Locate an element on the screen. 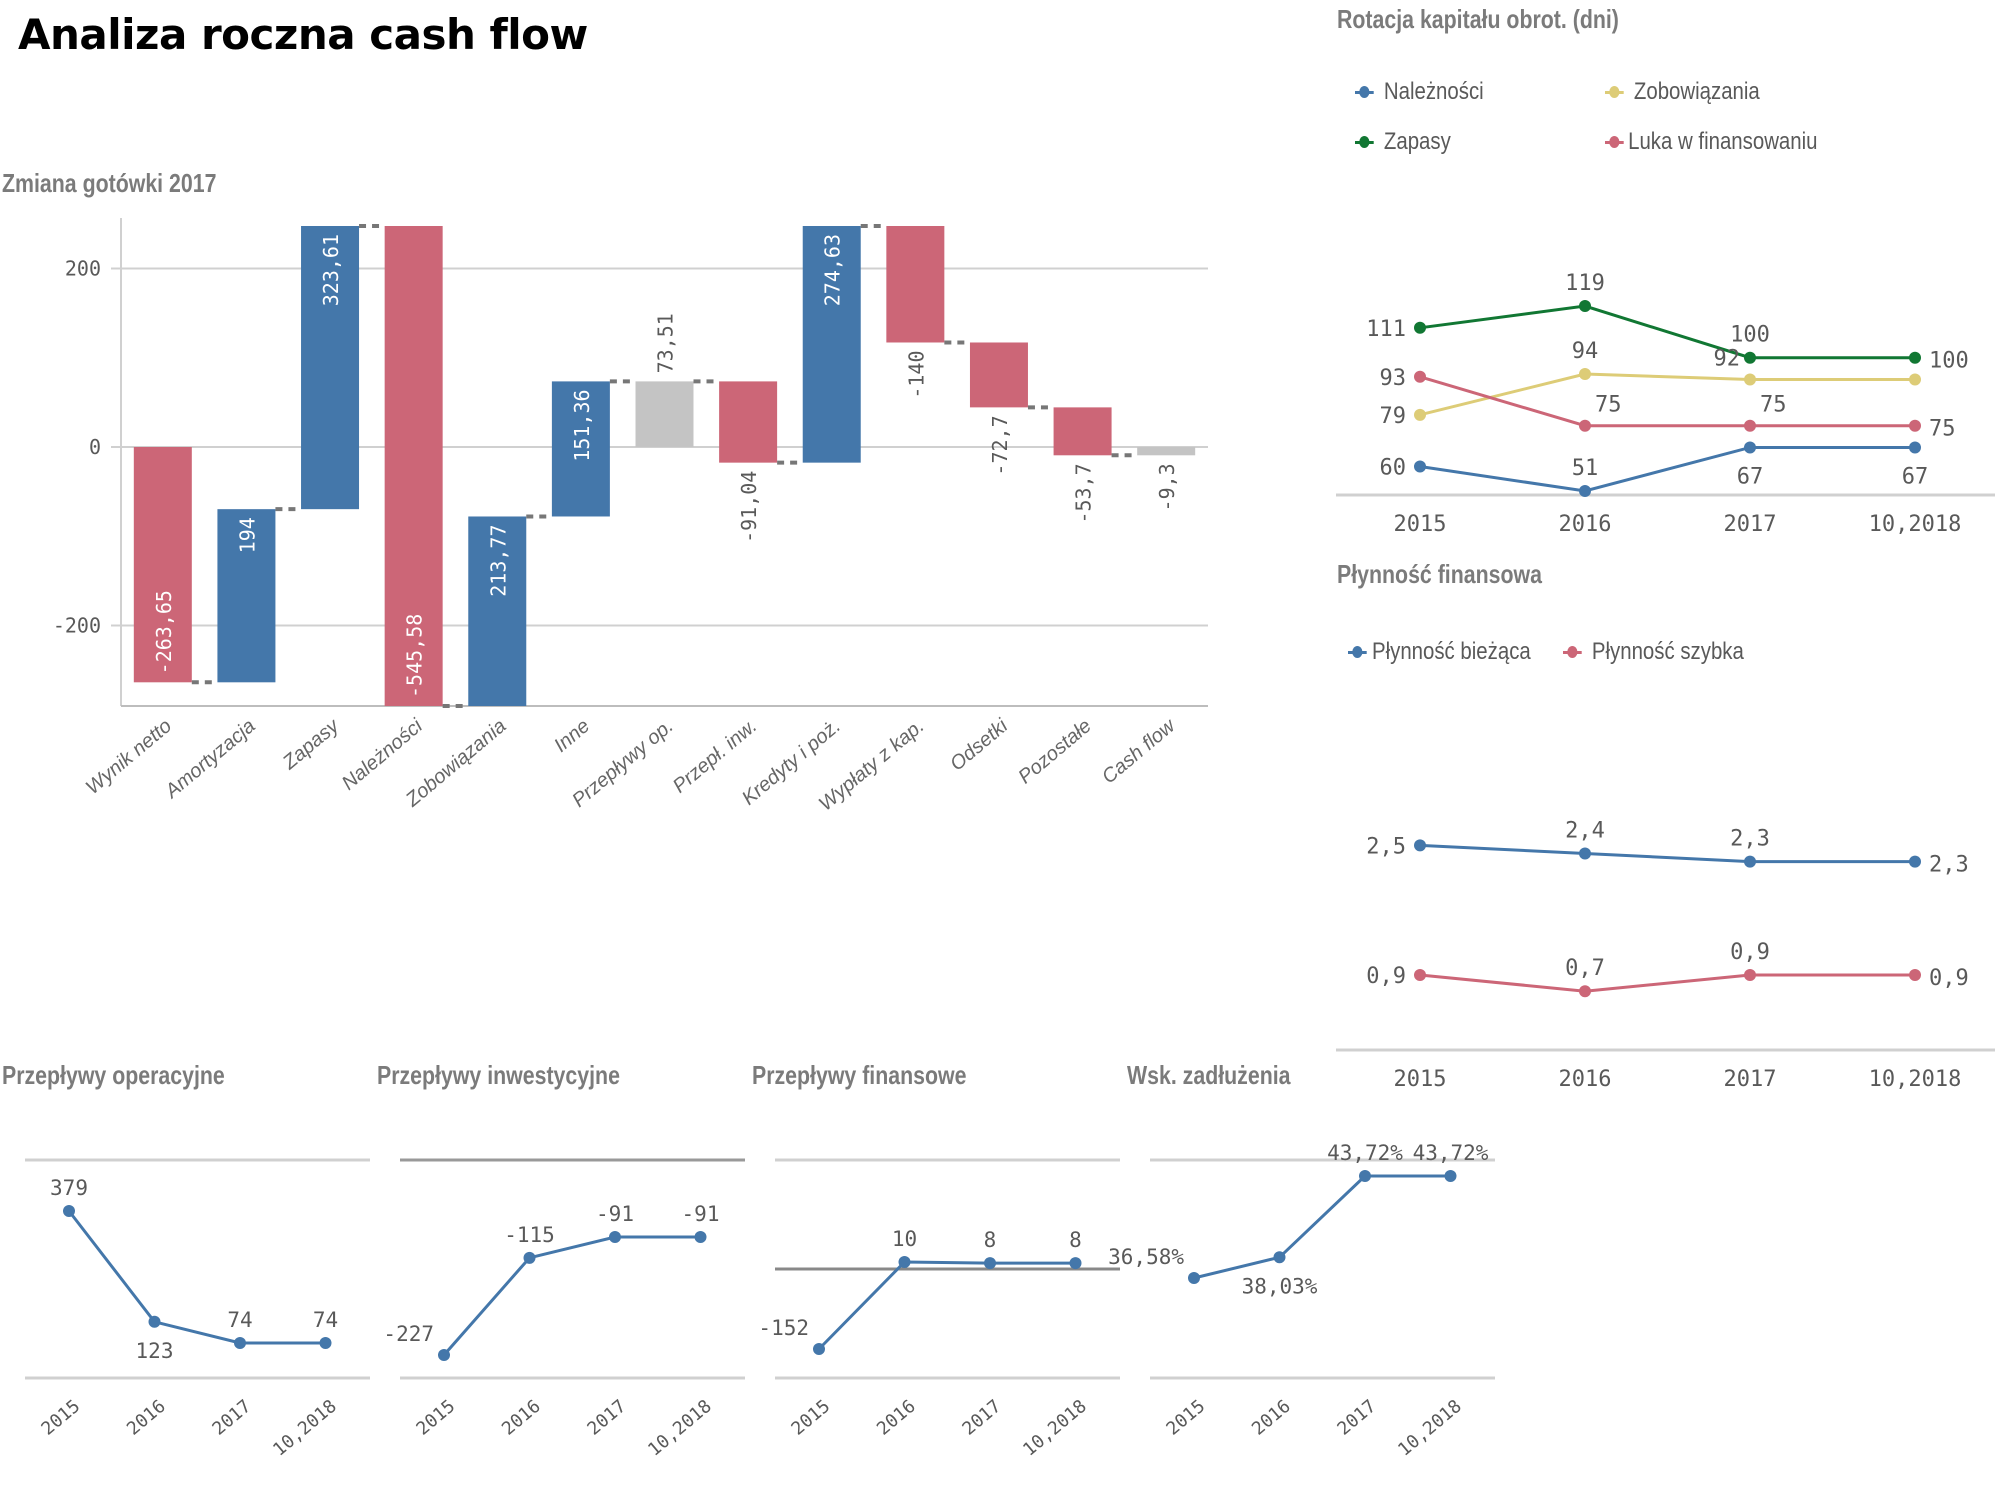 The height and width of the screenshot is (1500, 2000). x-category-label: Inne is located at coordinates (572, 736).